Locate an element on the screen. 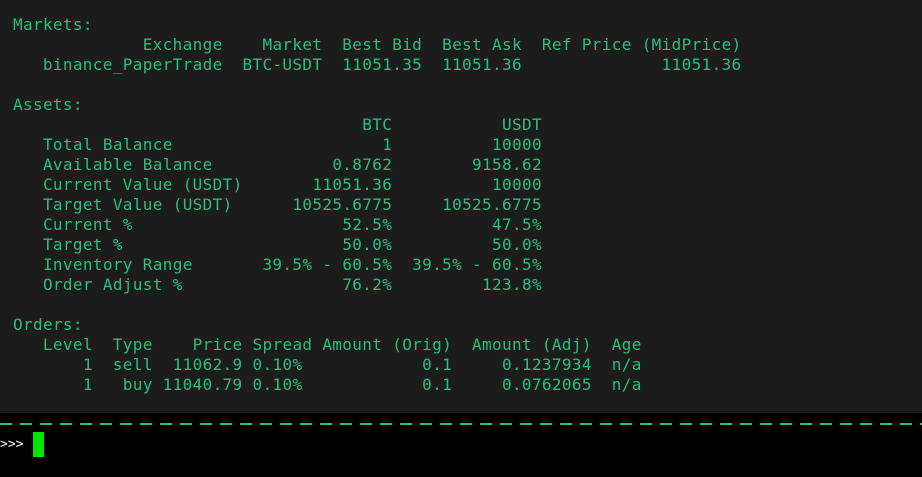 This screenshot has width=922, height=477. assets-section-title: Assets: is located at coordinates (48, 104).